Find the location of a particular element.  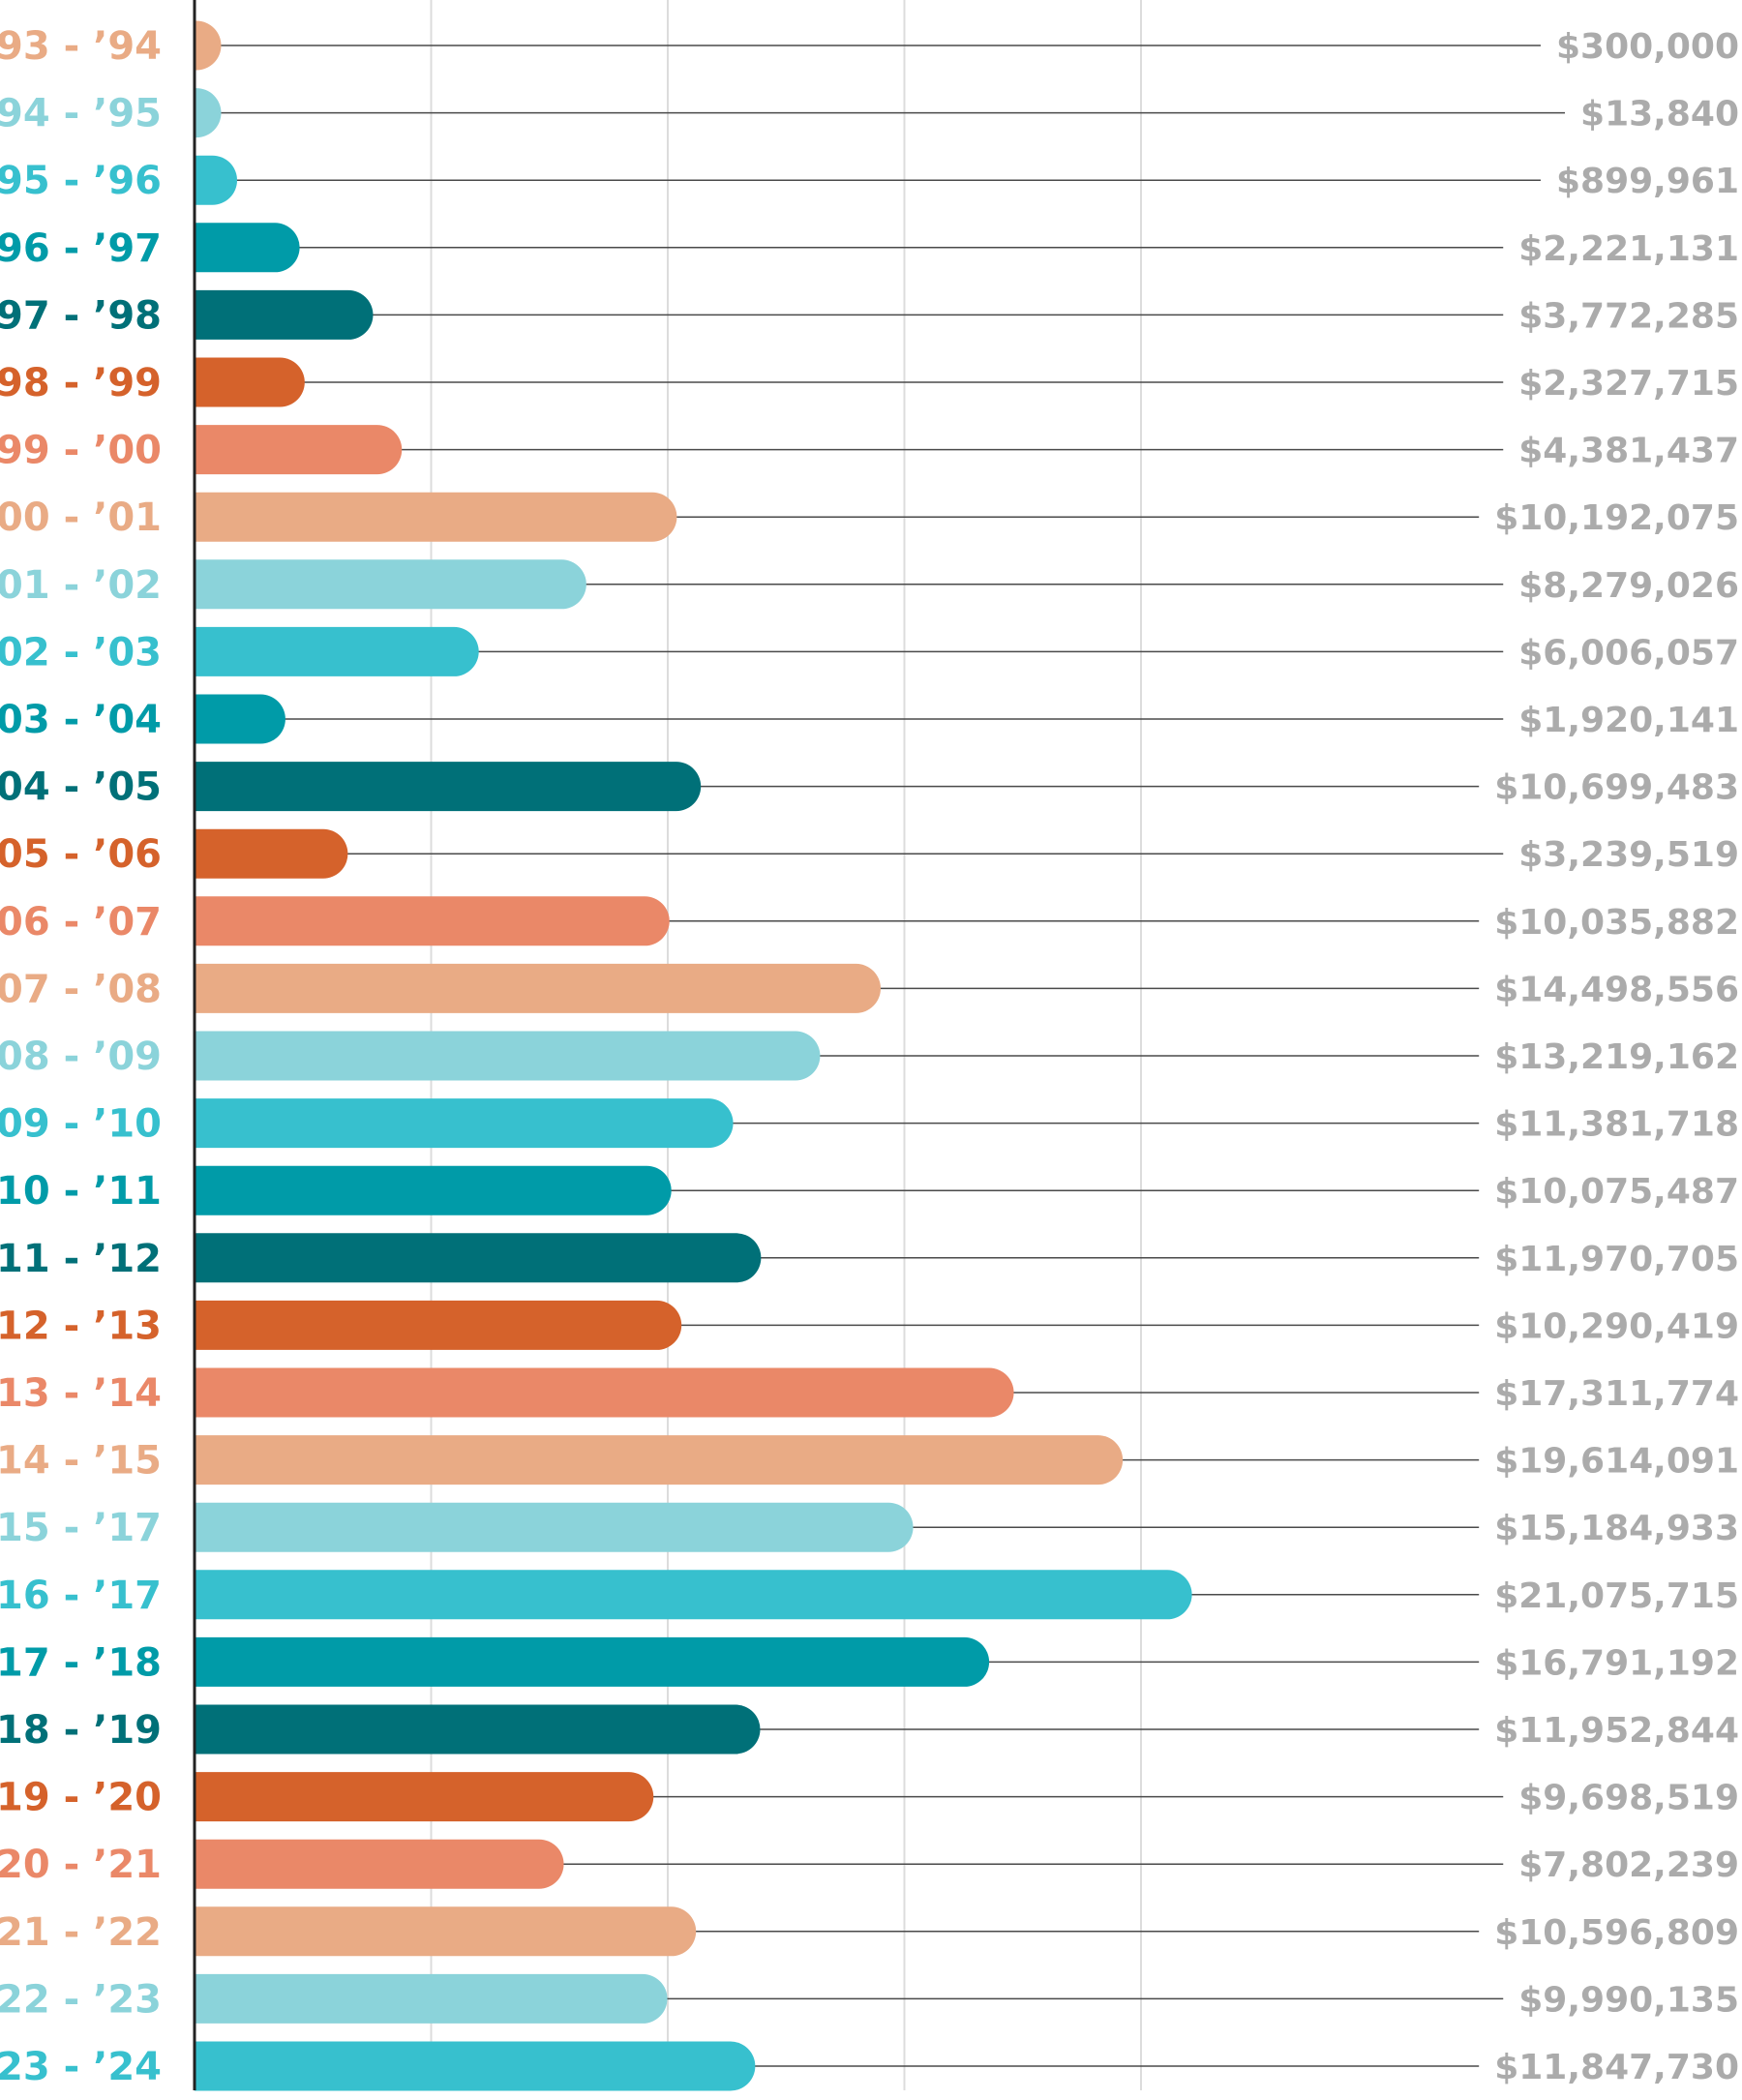

category-label: ’15 - ’17 is located at coordinates (81, 1528).